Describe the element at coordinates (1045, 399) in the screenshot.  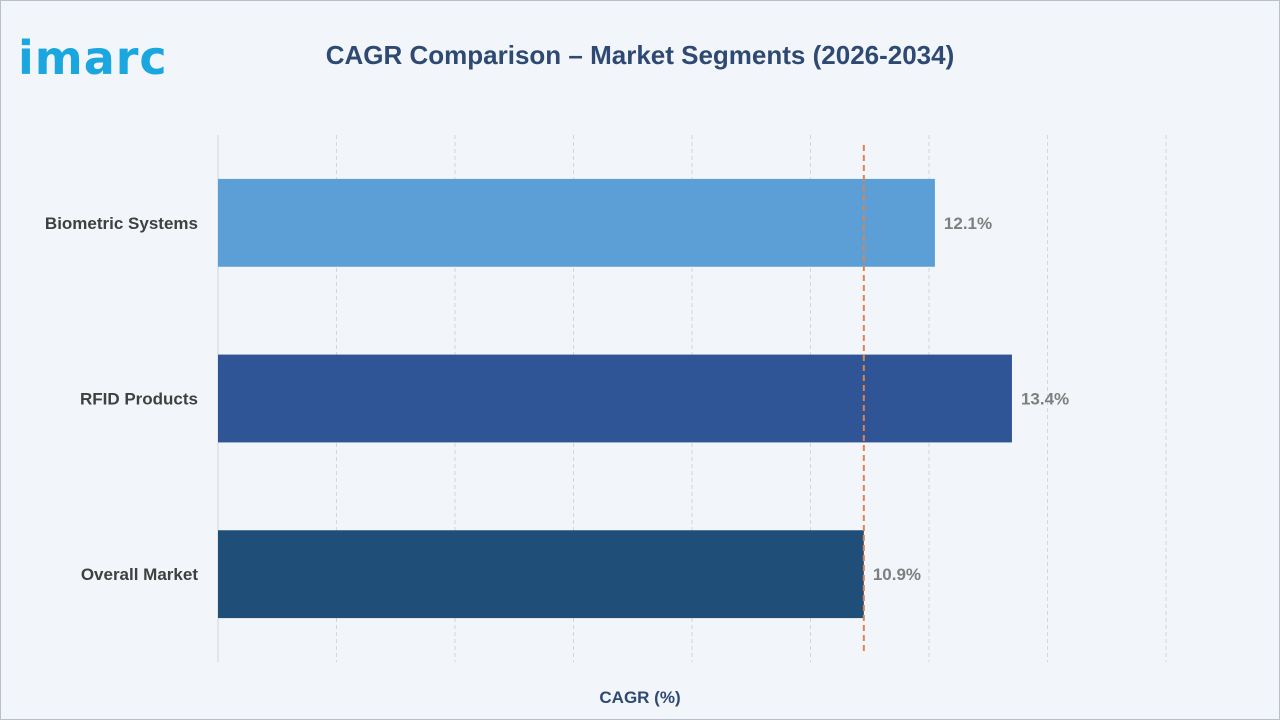
I see `value-label: 13.4%` at that location.